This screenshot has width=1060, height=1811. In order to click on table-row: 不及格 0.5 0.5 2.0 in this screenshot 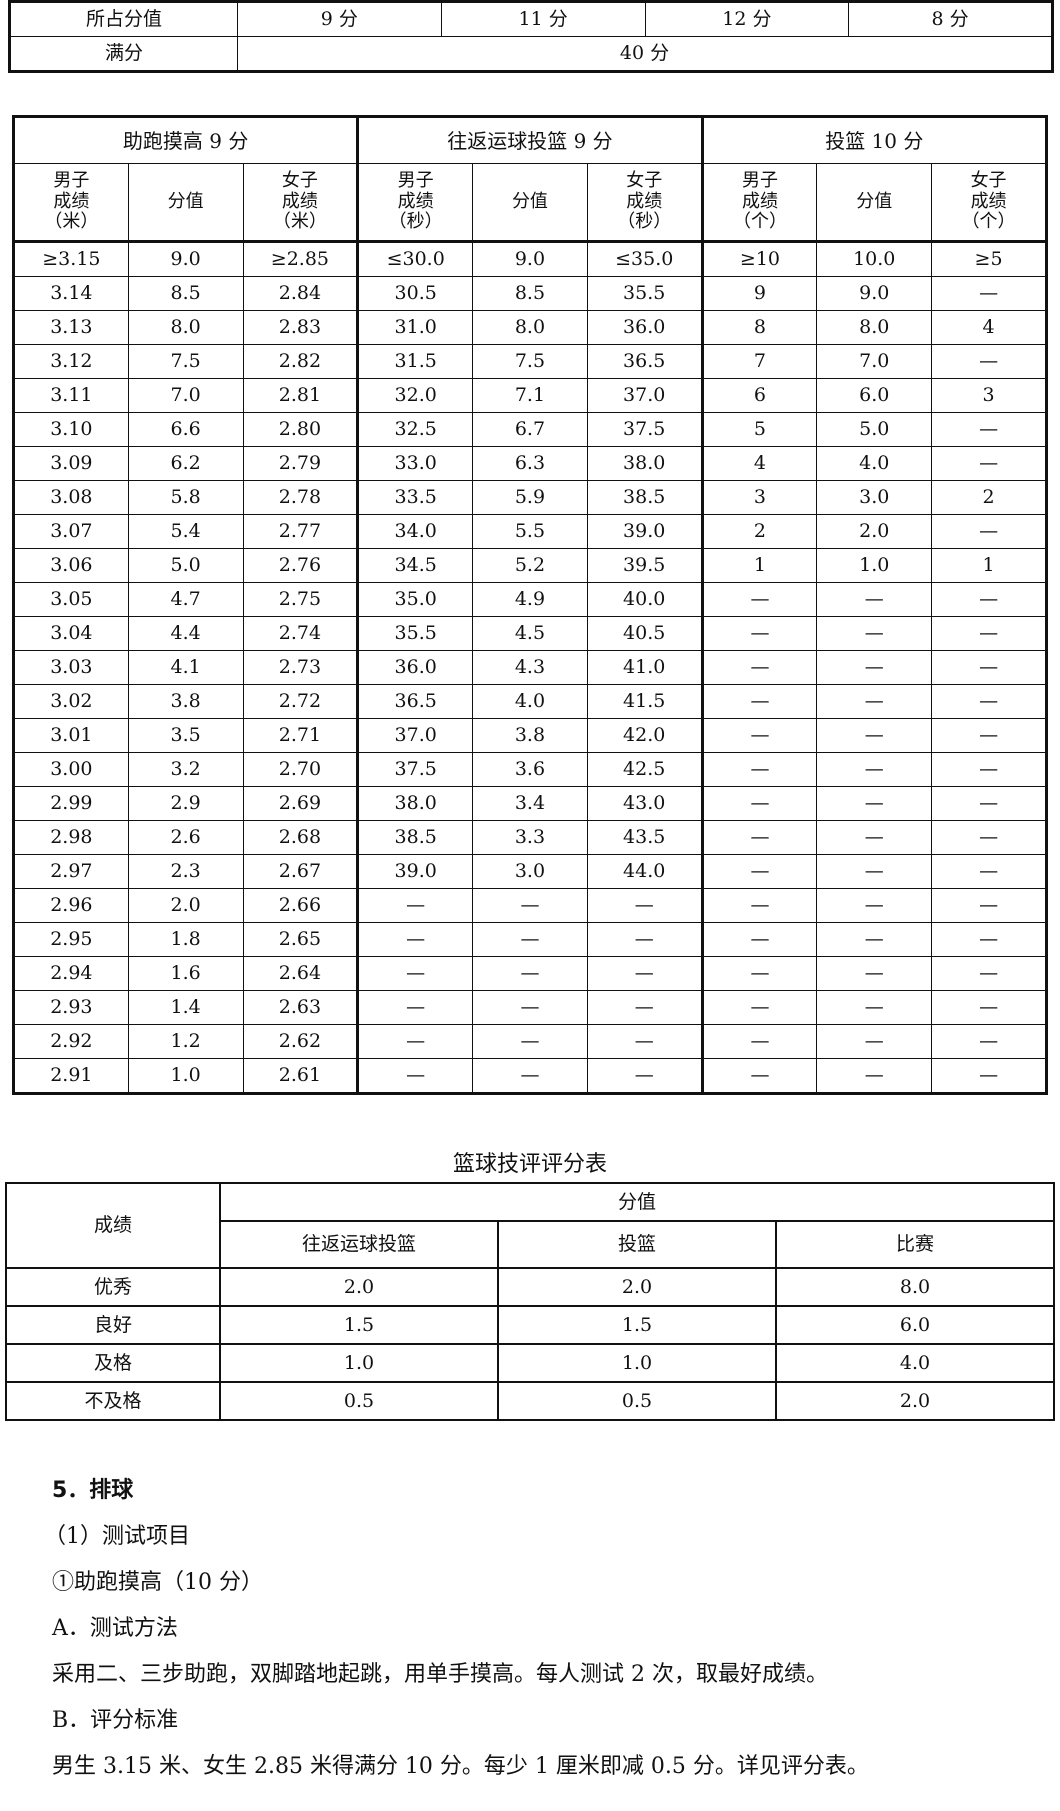, I will do `click(530, 1401)`.